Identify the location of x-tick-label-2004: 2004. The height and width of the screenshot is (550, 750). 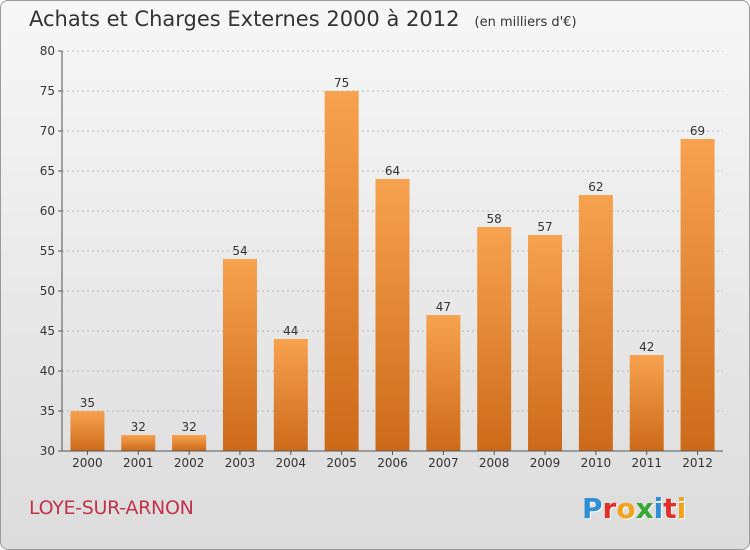
(291, 463).